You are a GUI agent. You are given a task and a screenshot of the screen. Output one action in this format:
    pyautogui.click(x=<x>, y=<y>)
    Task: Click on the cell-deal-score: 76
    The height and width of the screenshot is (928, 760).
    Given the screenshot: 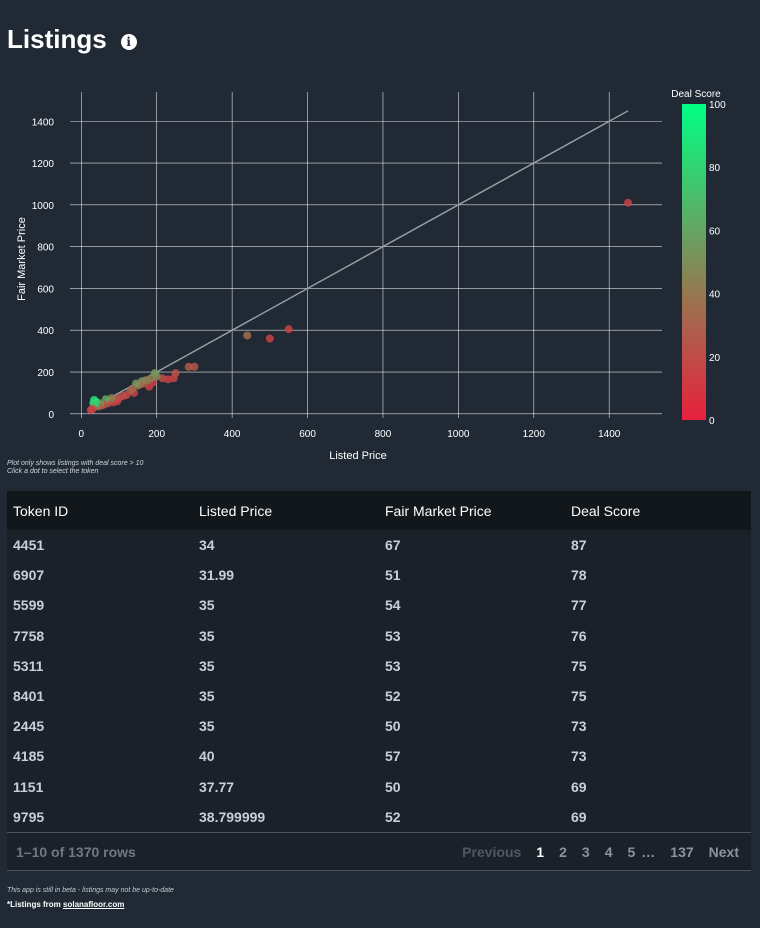 What is the action you would take?
    pyautogui.click(x=579, y=635)
    